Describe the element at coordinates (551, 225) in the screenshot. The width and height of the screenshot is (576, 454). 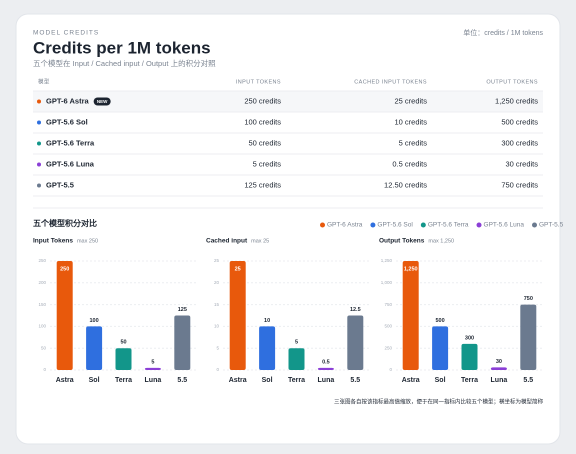
I see `legend-label: GPT-5.5` at that location.